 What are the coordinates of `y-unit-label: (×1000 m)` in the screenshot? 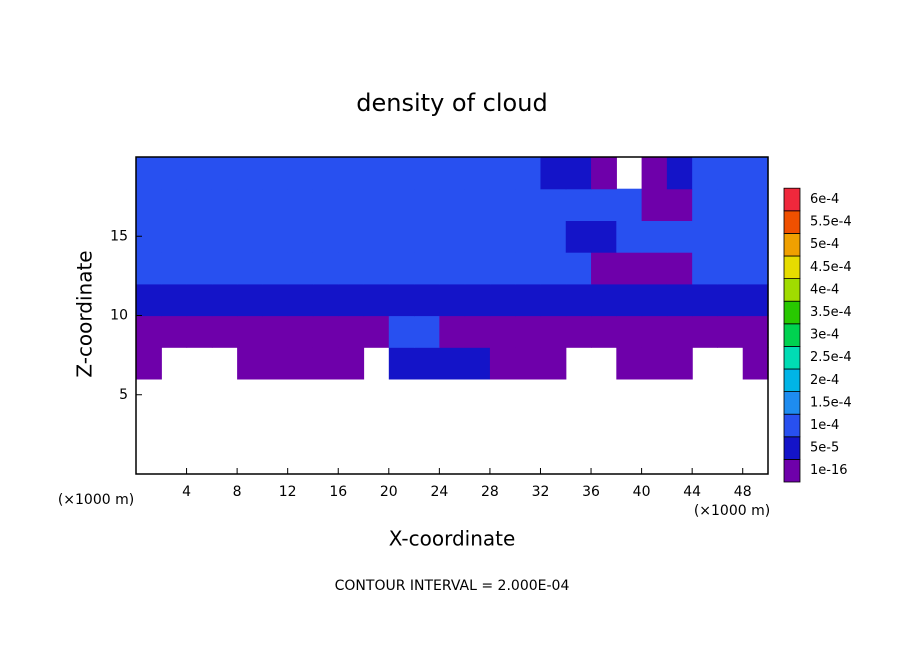 It's located at (96, 500).